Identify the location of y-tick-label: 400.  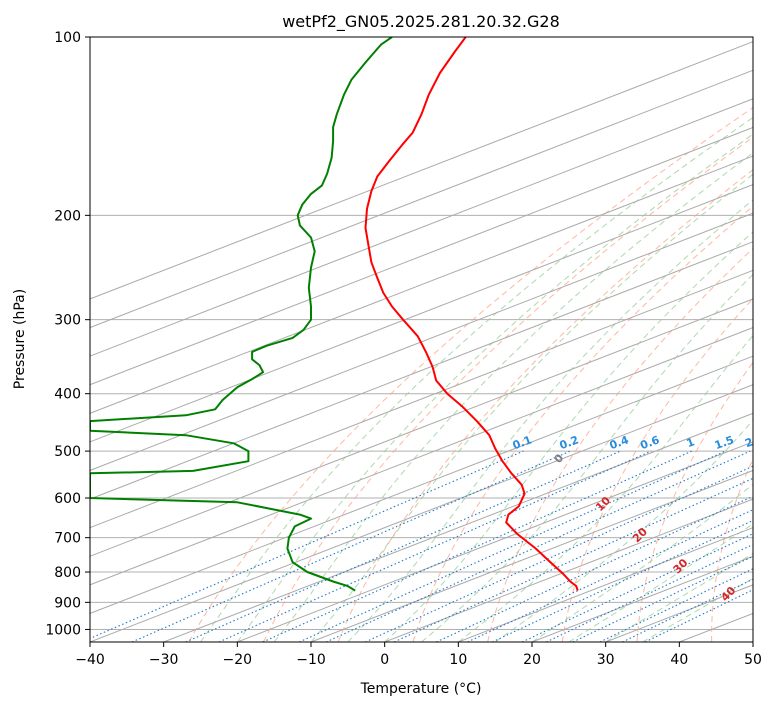
(67, 395).